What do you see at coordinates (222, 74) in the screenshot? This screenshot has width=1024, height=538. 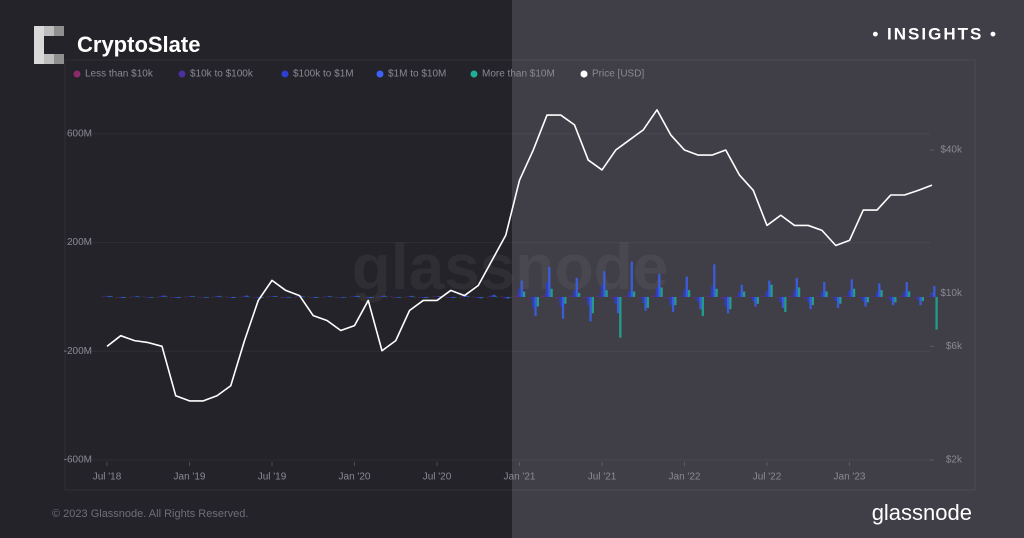 I see `legend-label: $10k to $100k` at bounding box center [222, 74].